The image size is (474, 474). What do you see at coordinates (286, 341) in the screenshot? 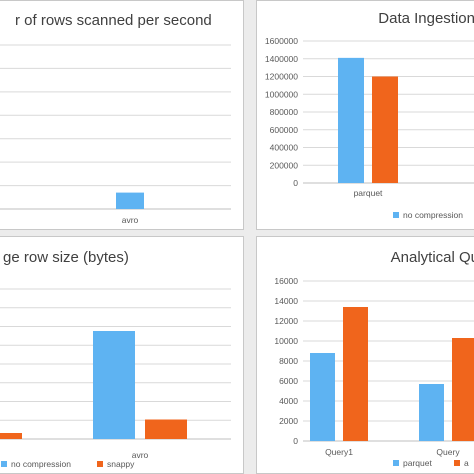
I see `y-tick-label: 10000` at bounding box center [286, 341].